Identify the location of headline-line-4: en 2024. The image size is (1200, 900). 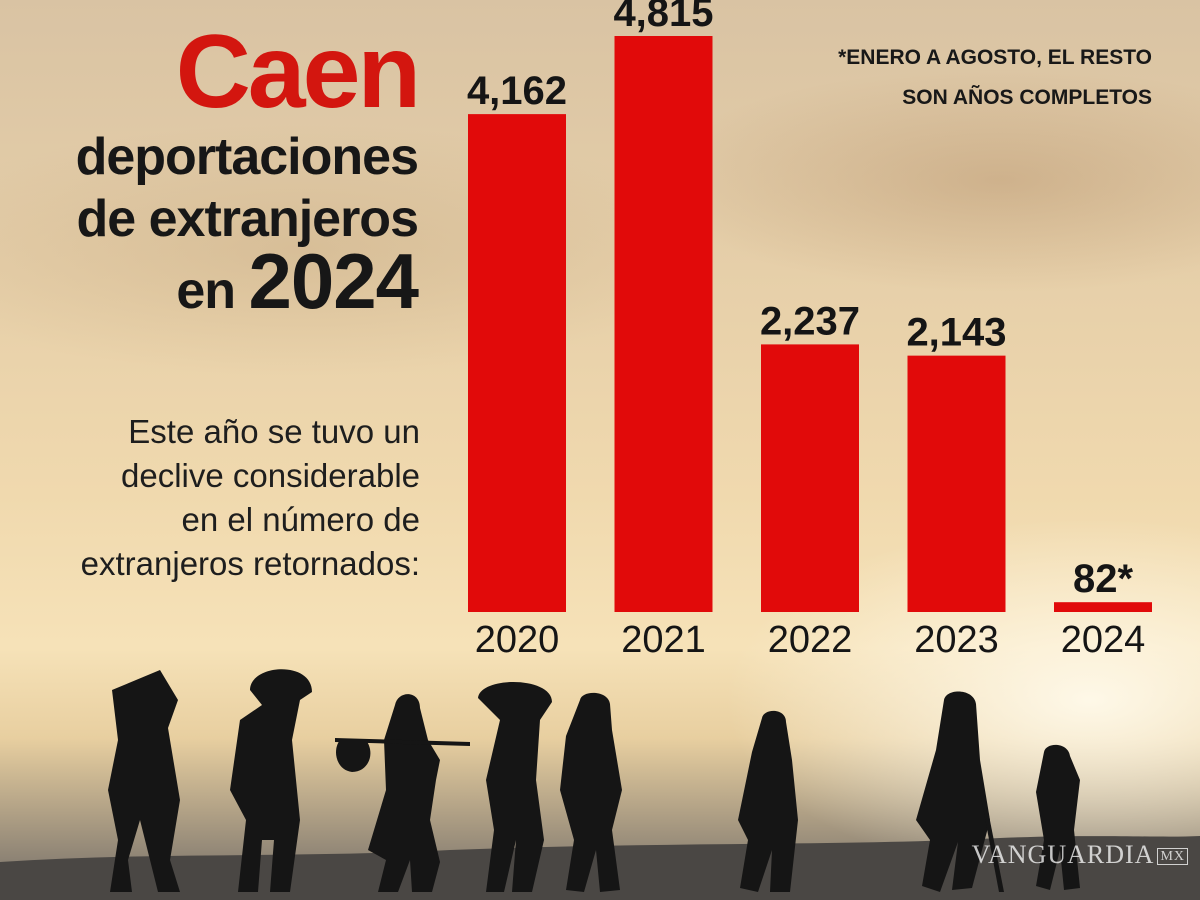
(247, 282).